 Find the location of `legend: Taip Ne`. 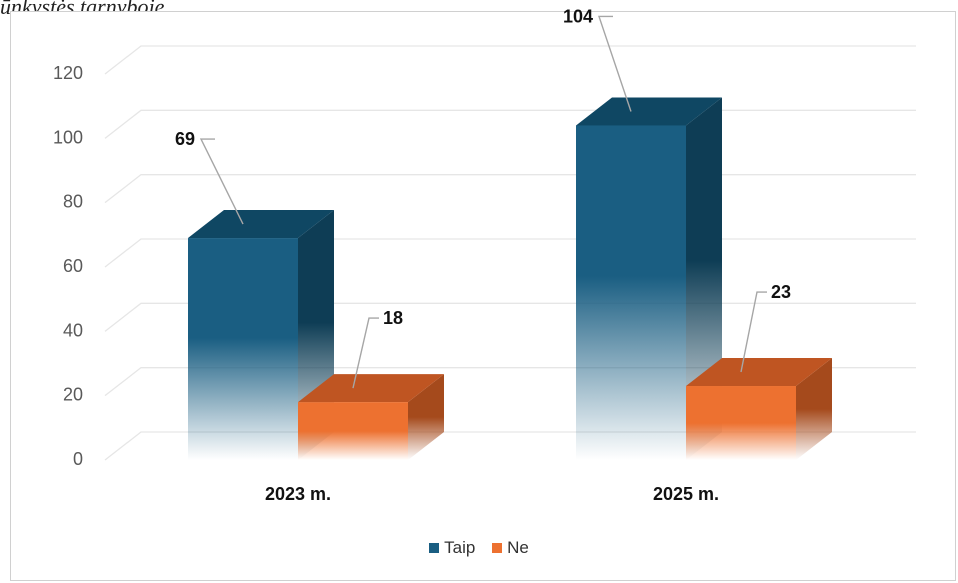

legend: Taip Ne is located at coordinates (479, 548).